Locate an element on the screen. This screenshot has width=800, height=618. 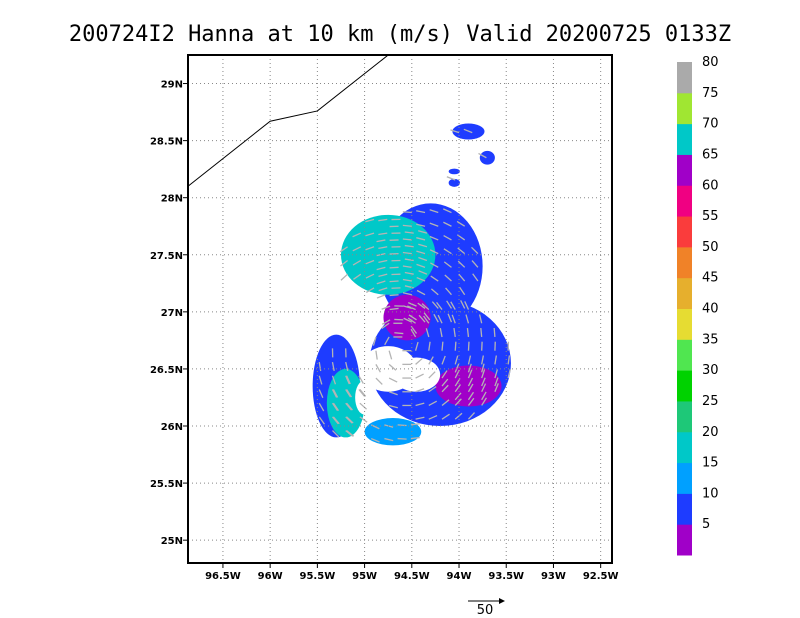
colorbar-label: 50 is located at coordinates (710, 247).